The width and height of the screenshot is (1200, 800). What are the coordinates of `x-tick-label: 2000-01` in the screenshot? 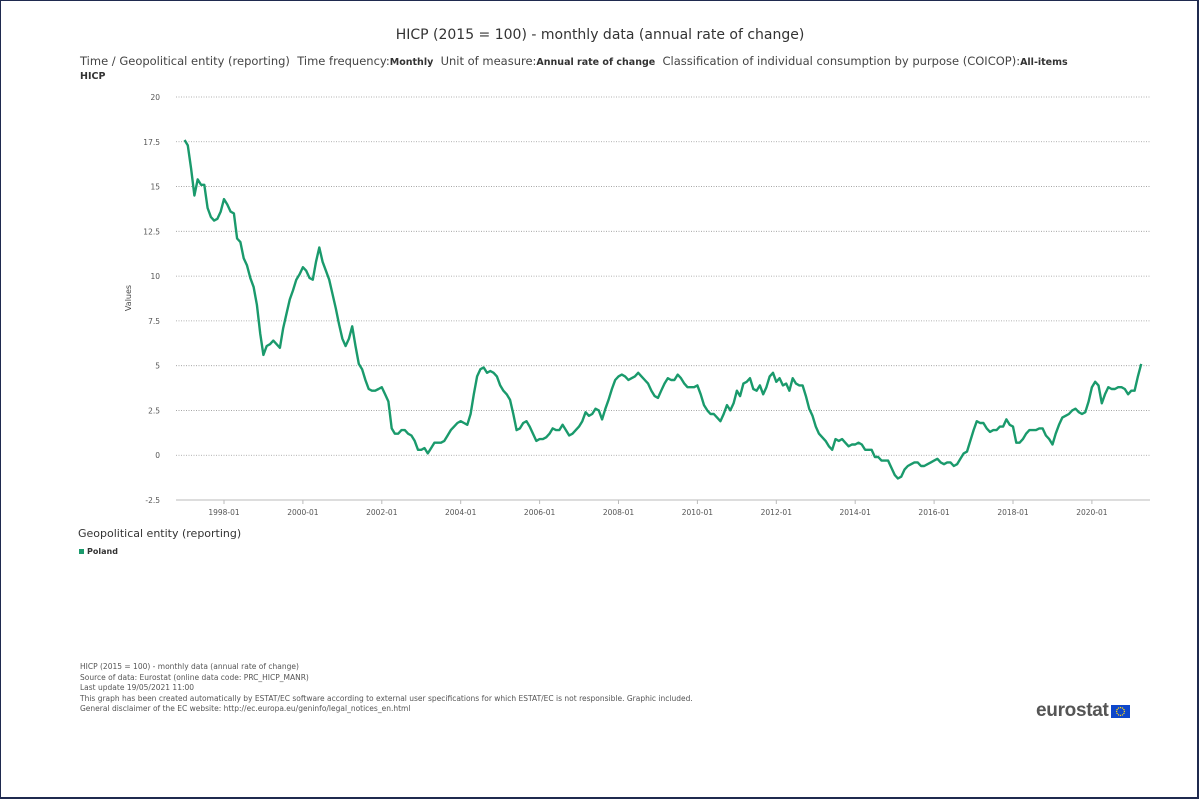 It's located at (303, 512).